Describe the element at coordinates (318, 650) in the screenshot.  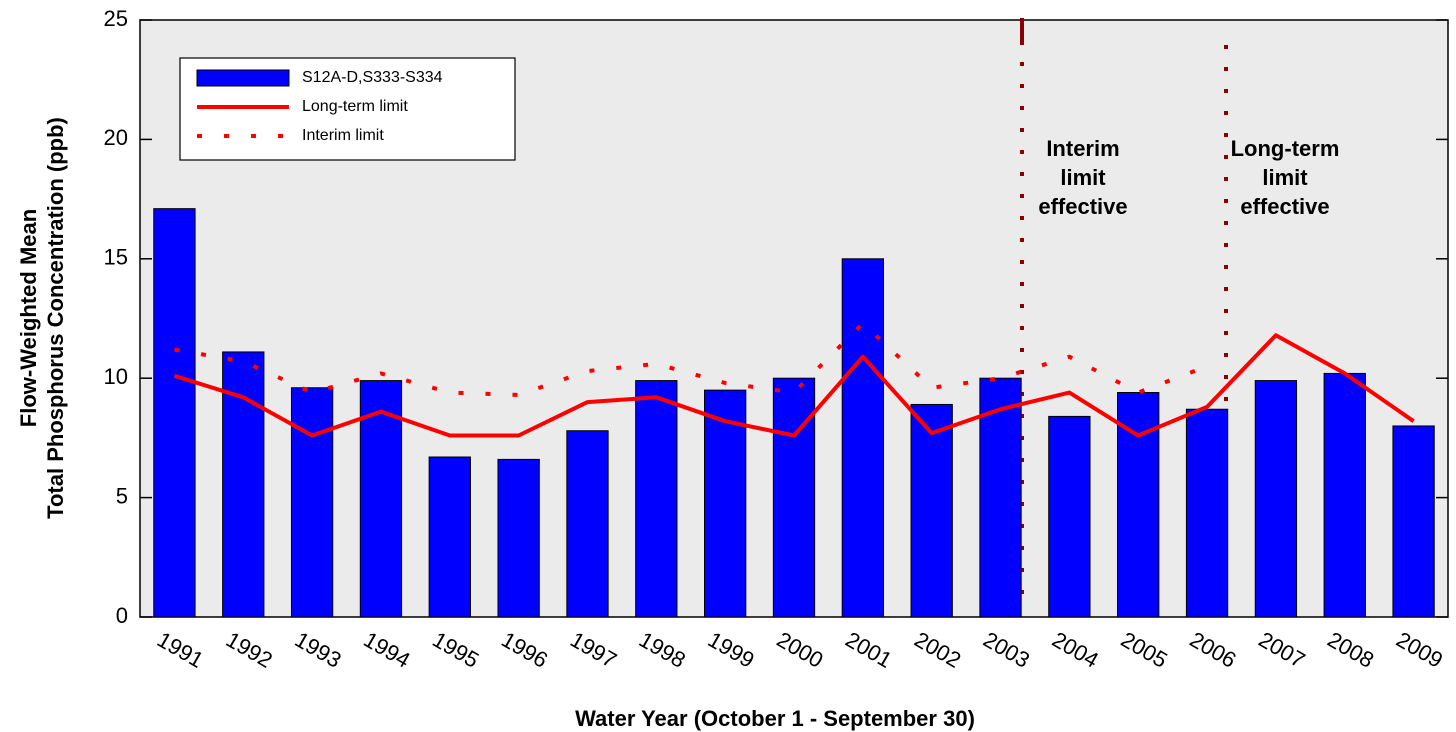
I see `x-tick-label: 1993` at that location.